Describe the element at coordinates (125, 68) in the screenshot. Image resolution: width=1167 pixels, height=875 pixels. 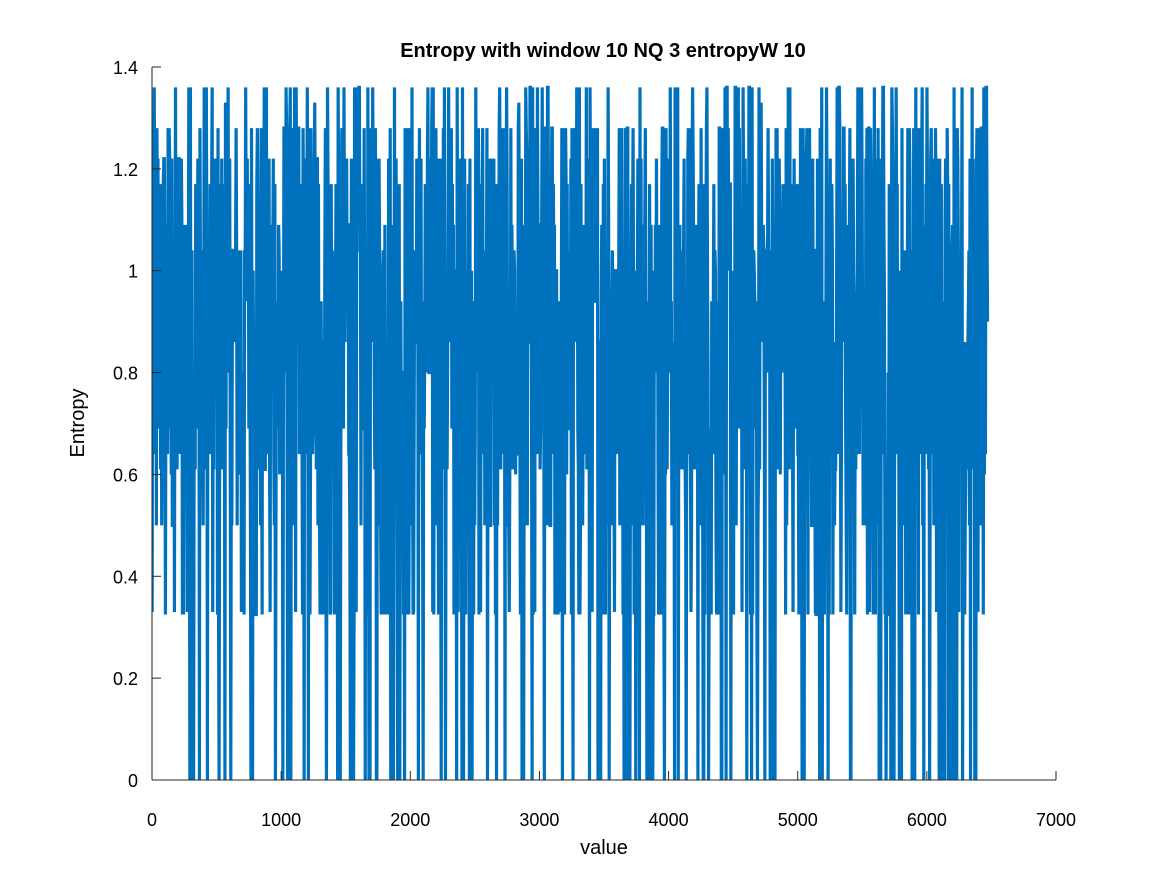
I see `y-tick-label: 1.4` at that location.